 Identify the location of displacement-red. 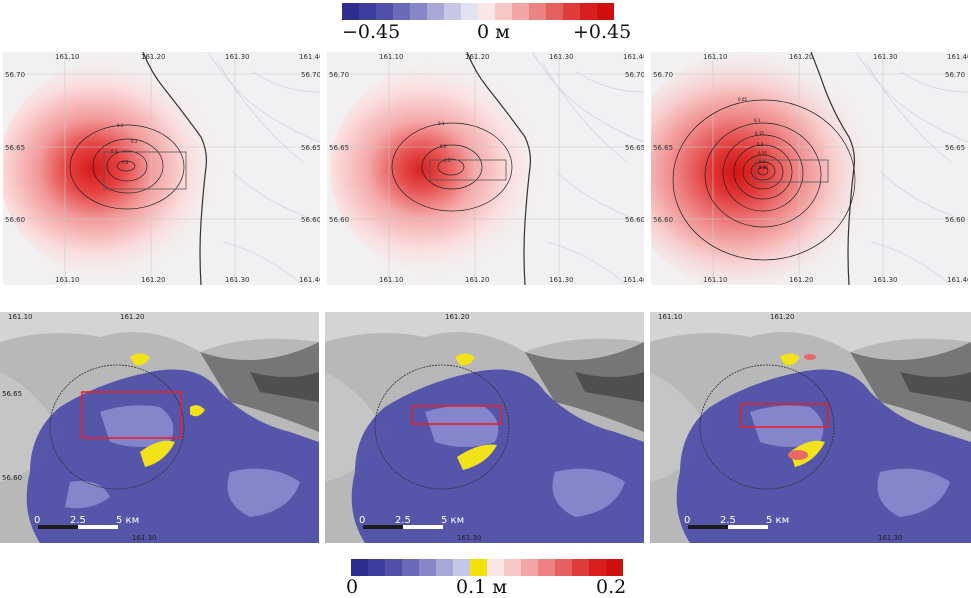
(802, 407).